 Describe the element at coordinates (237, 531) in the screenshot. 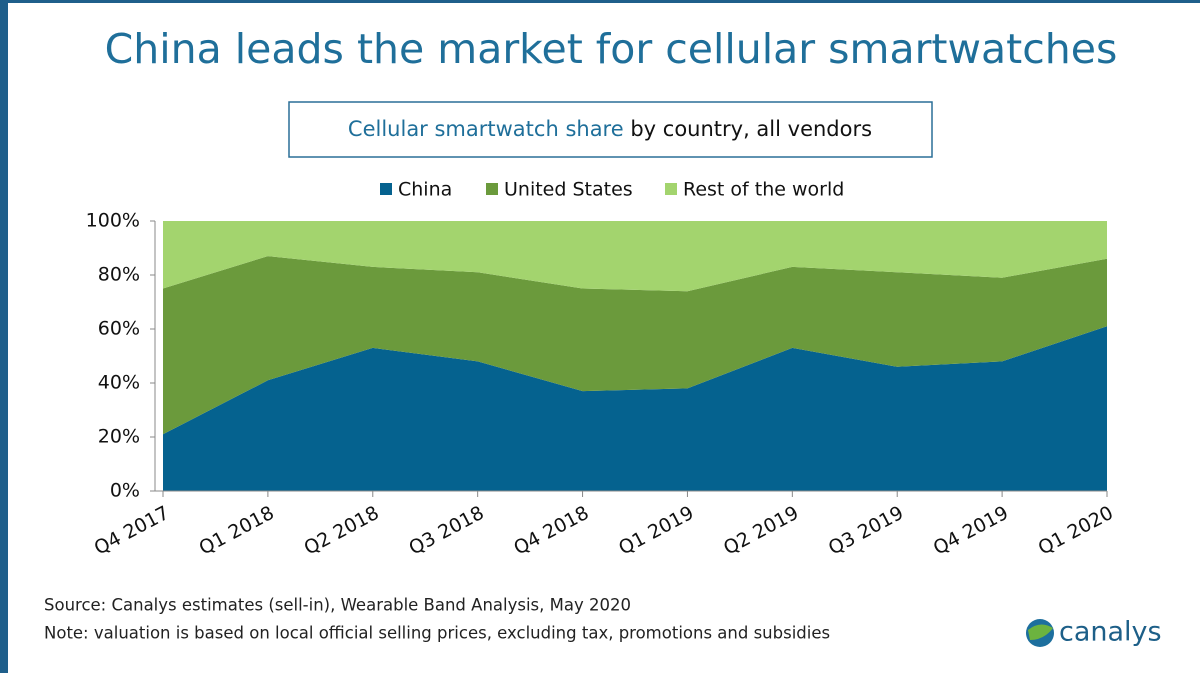

I see `x-tick-label: Q1 2018` at that location.